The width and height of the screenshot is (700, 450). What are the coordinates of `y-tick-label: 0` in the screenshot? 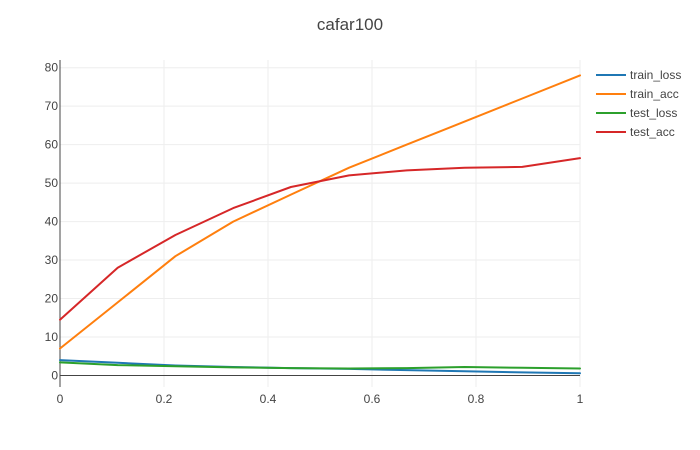 It's located at (54, 375).